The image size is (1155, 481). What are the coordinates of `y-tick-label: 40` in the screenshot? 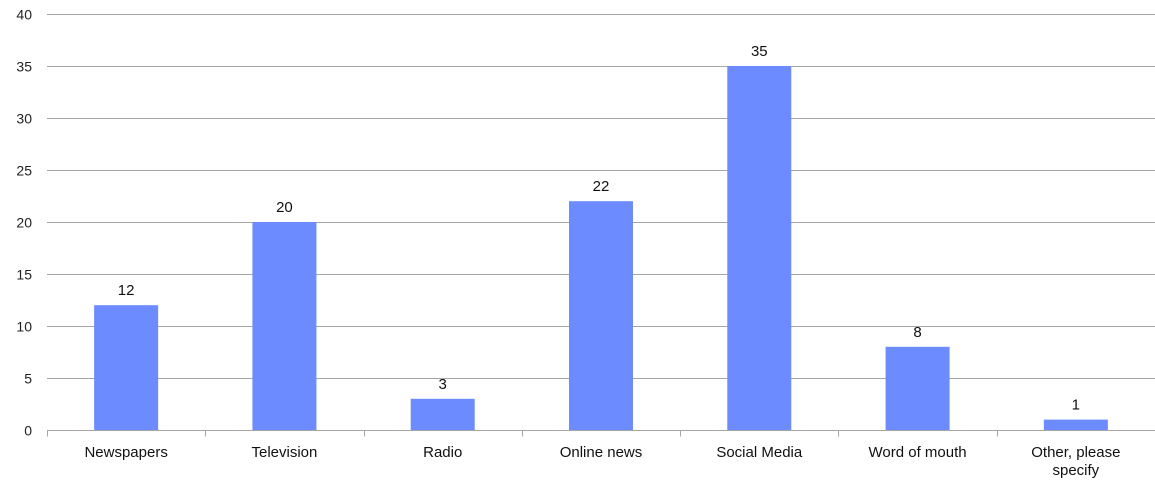 It's located at (24, 15).